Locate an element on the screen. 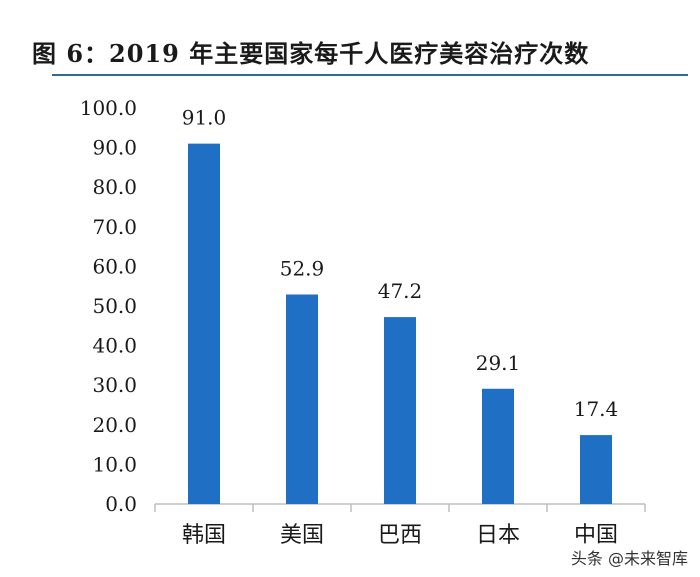  chart-title: 图 6：2019 年主要国家每千人医疗美容治疗次数 is located at coordinates (311, 53).